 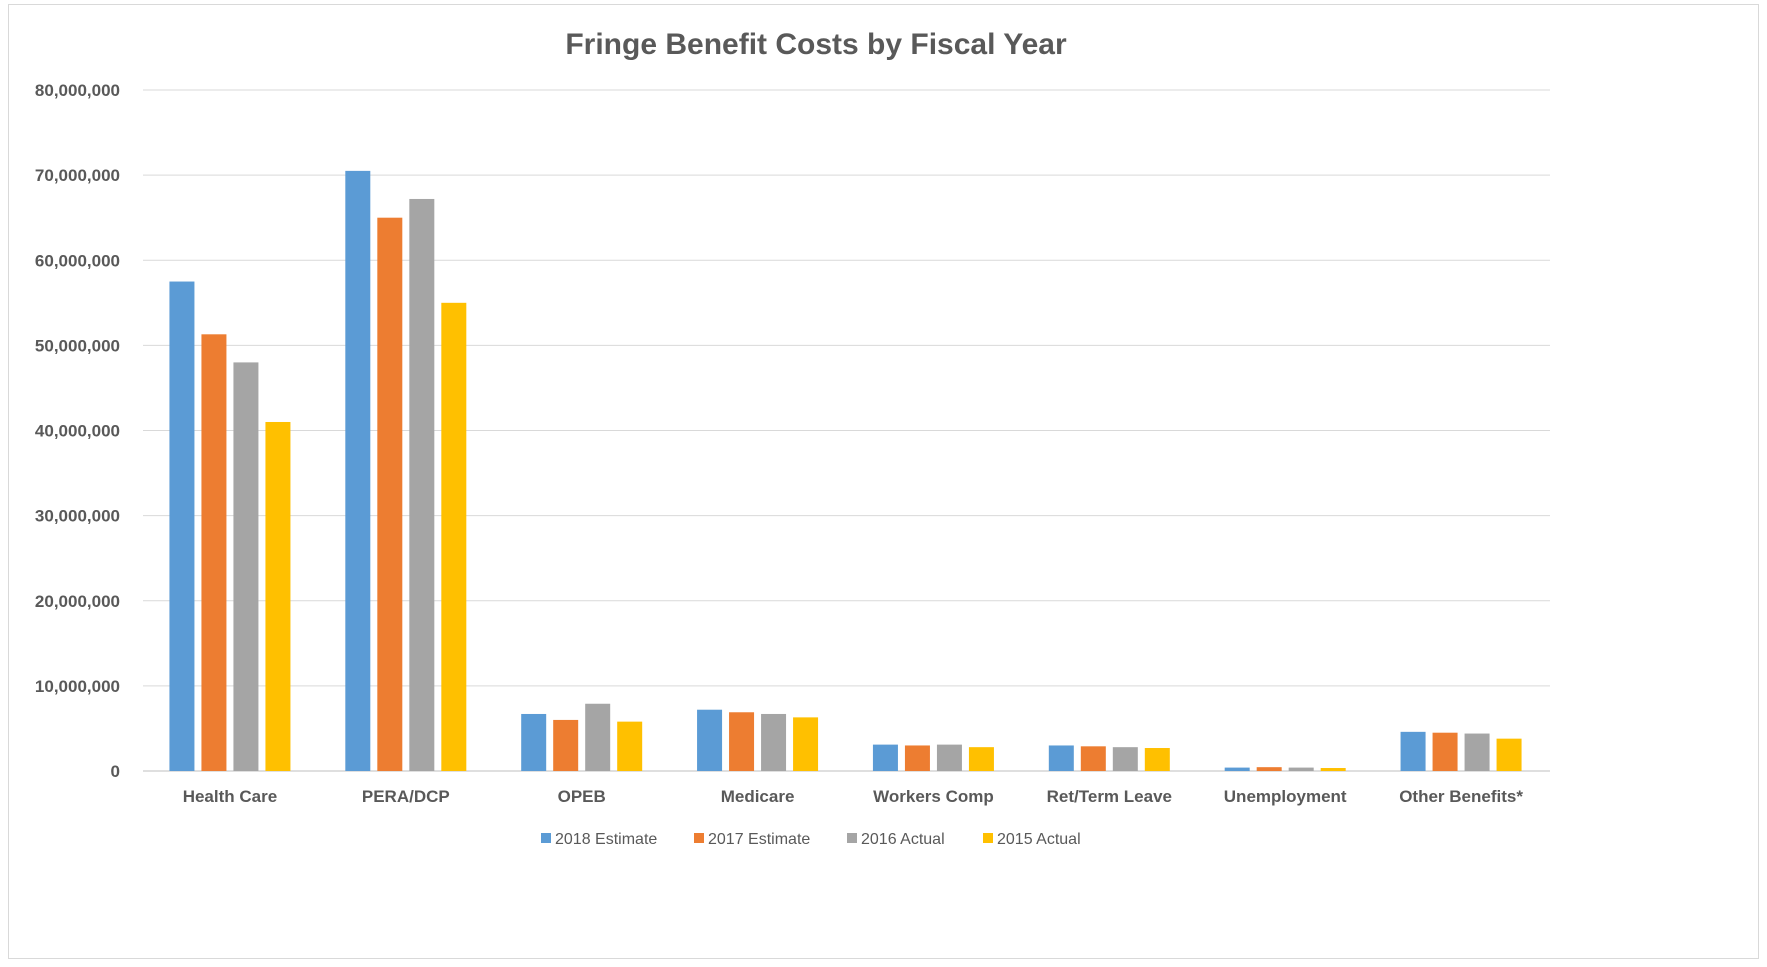 What do you see at coordinates (77, 516) in the screenshot?
I see `y-tick-label: 30,000,000` at bounding box center [77, 516].